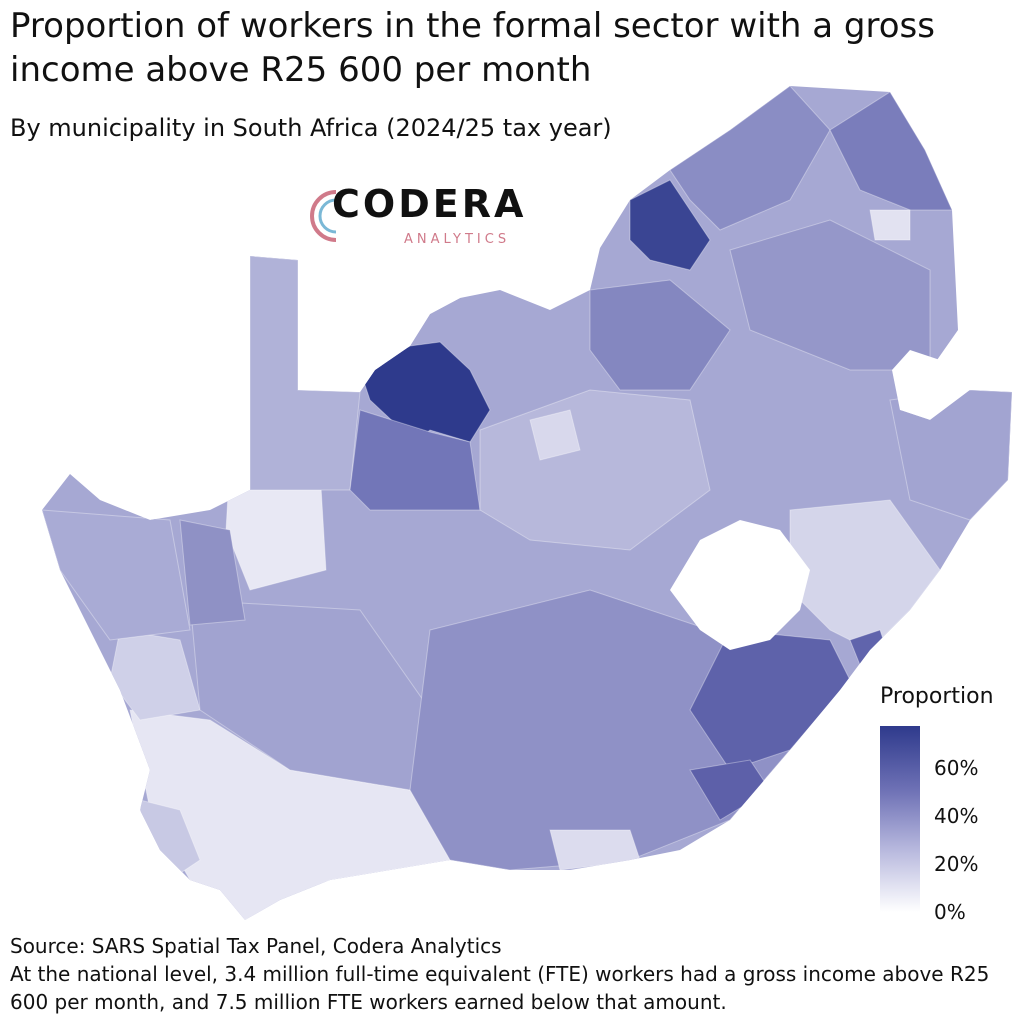 This screenshot has height=1024, width=1024. What do you see at coordinates (595, 850) in the screenshot?
I see `region-port-elizabeth-light` at bounding box center [595, 850].